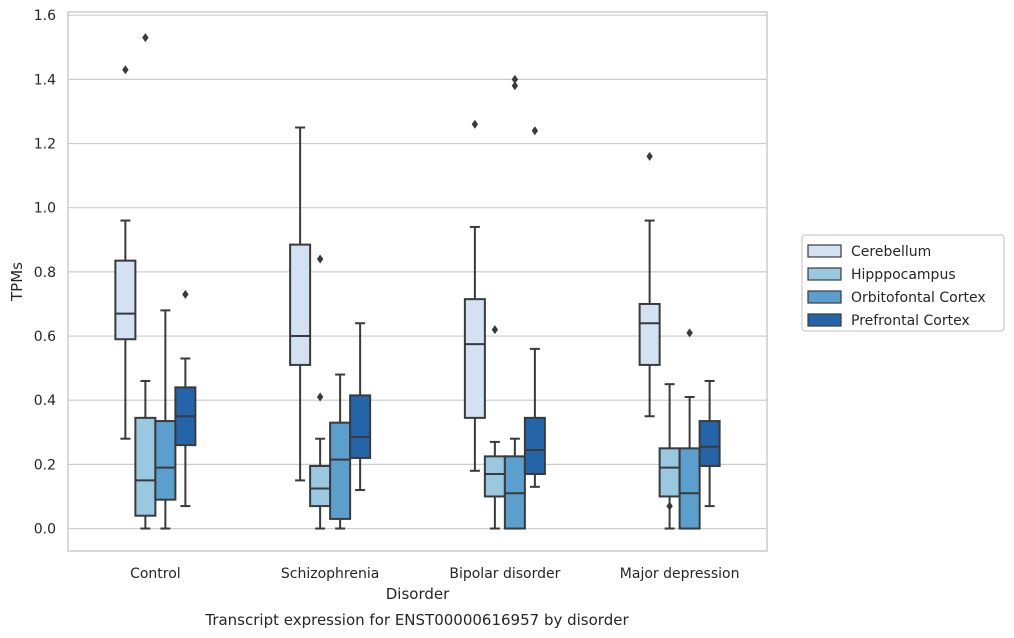 The width and height of the screenshot is (1014, 638). I want to click on legend-item: Cerebellum, so click(869, 252).